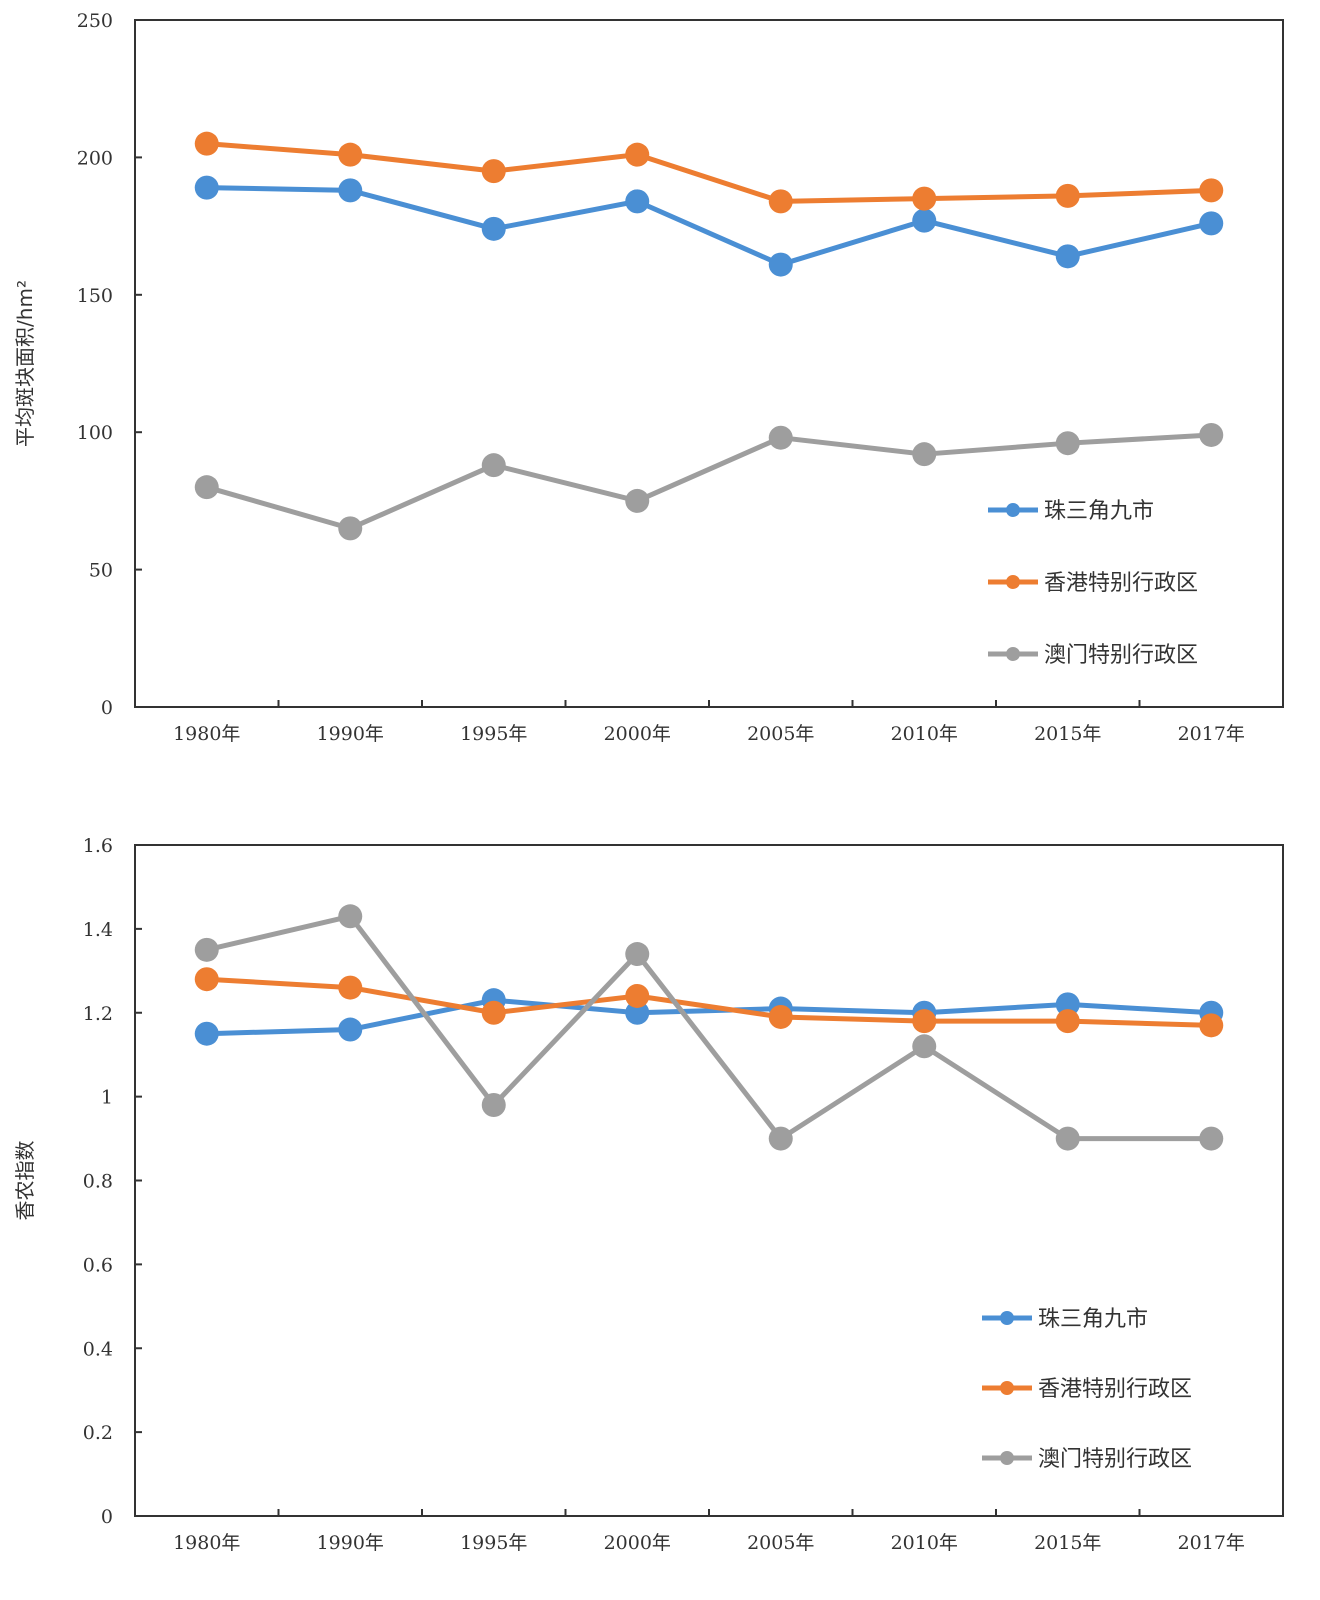 The height and width of the screenshot is (1600, 1320). Describe the element at coordinates (98, 1182) in the screenshot. I see `y-tick-label: 0.8` at that location.